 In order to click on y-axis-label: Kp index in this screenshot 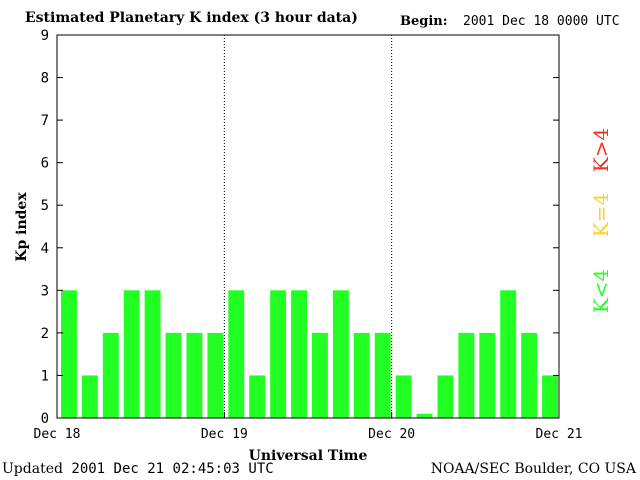, I will do `click(22, 227)`.